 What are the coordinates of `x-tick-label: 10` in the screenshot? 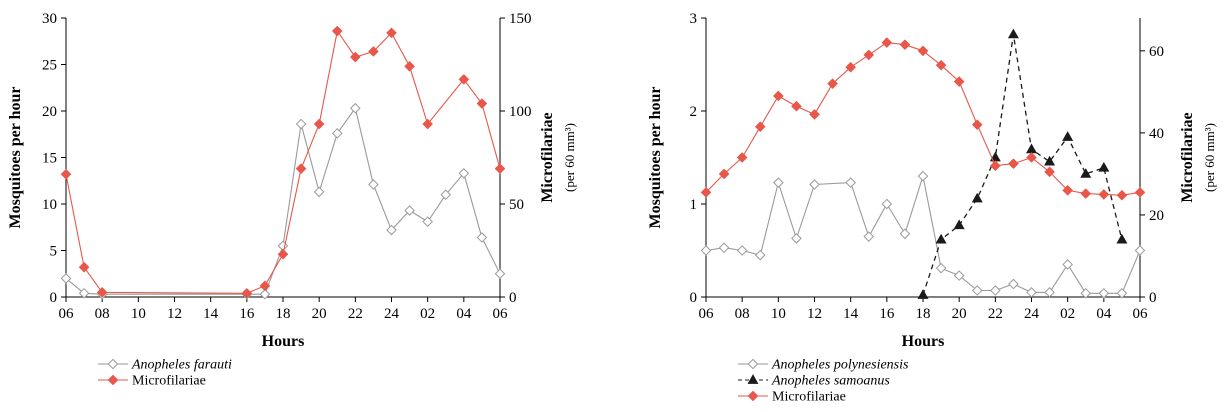 It's located at (778, 314).